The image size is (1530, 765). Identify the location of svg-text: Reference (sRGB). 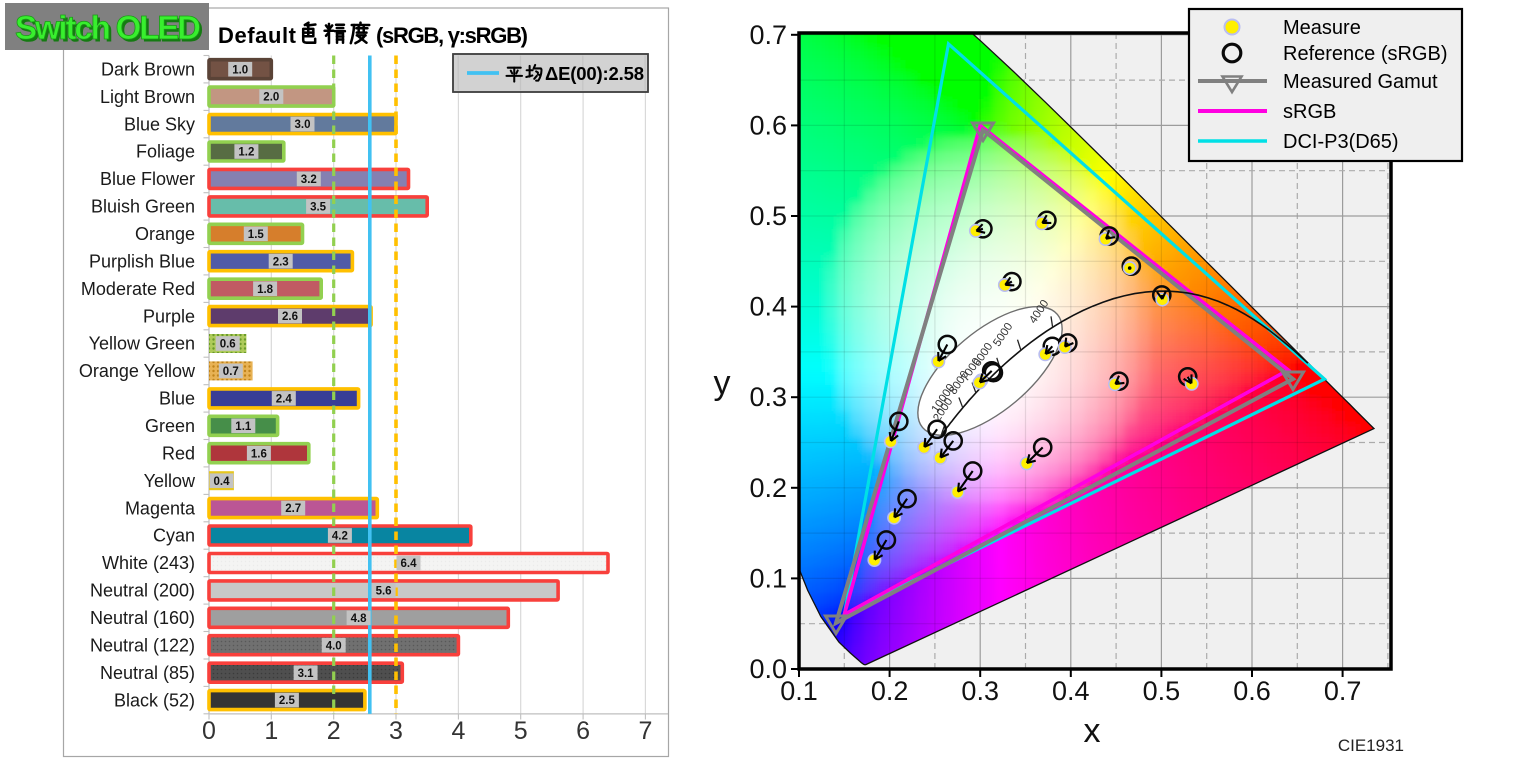
(1365, 54).